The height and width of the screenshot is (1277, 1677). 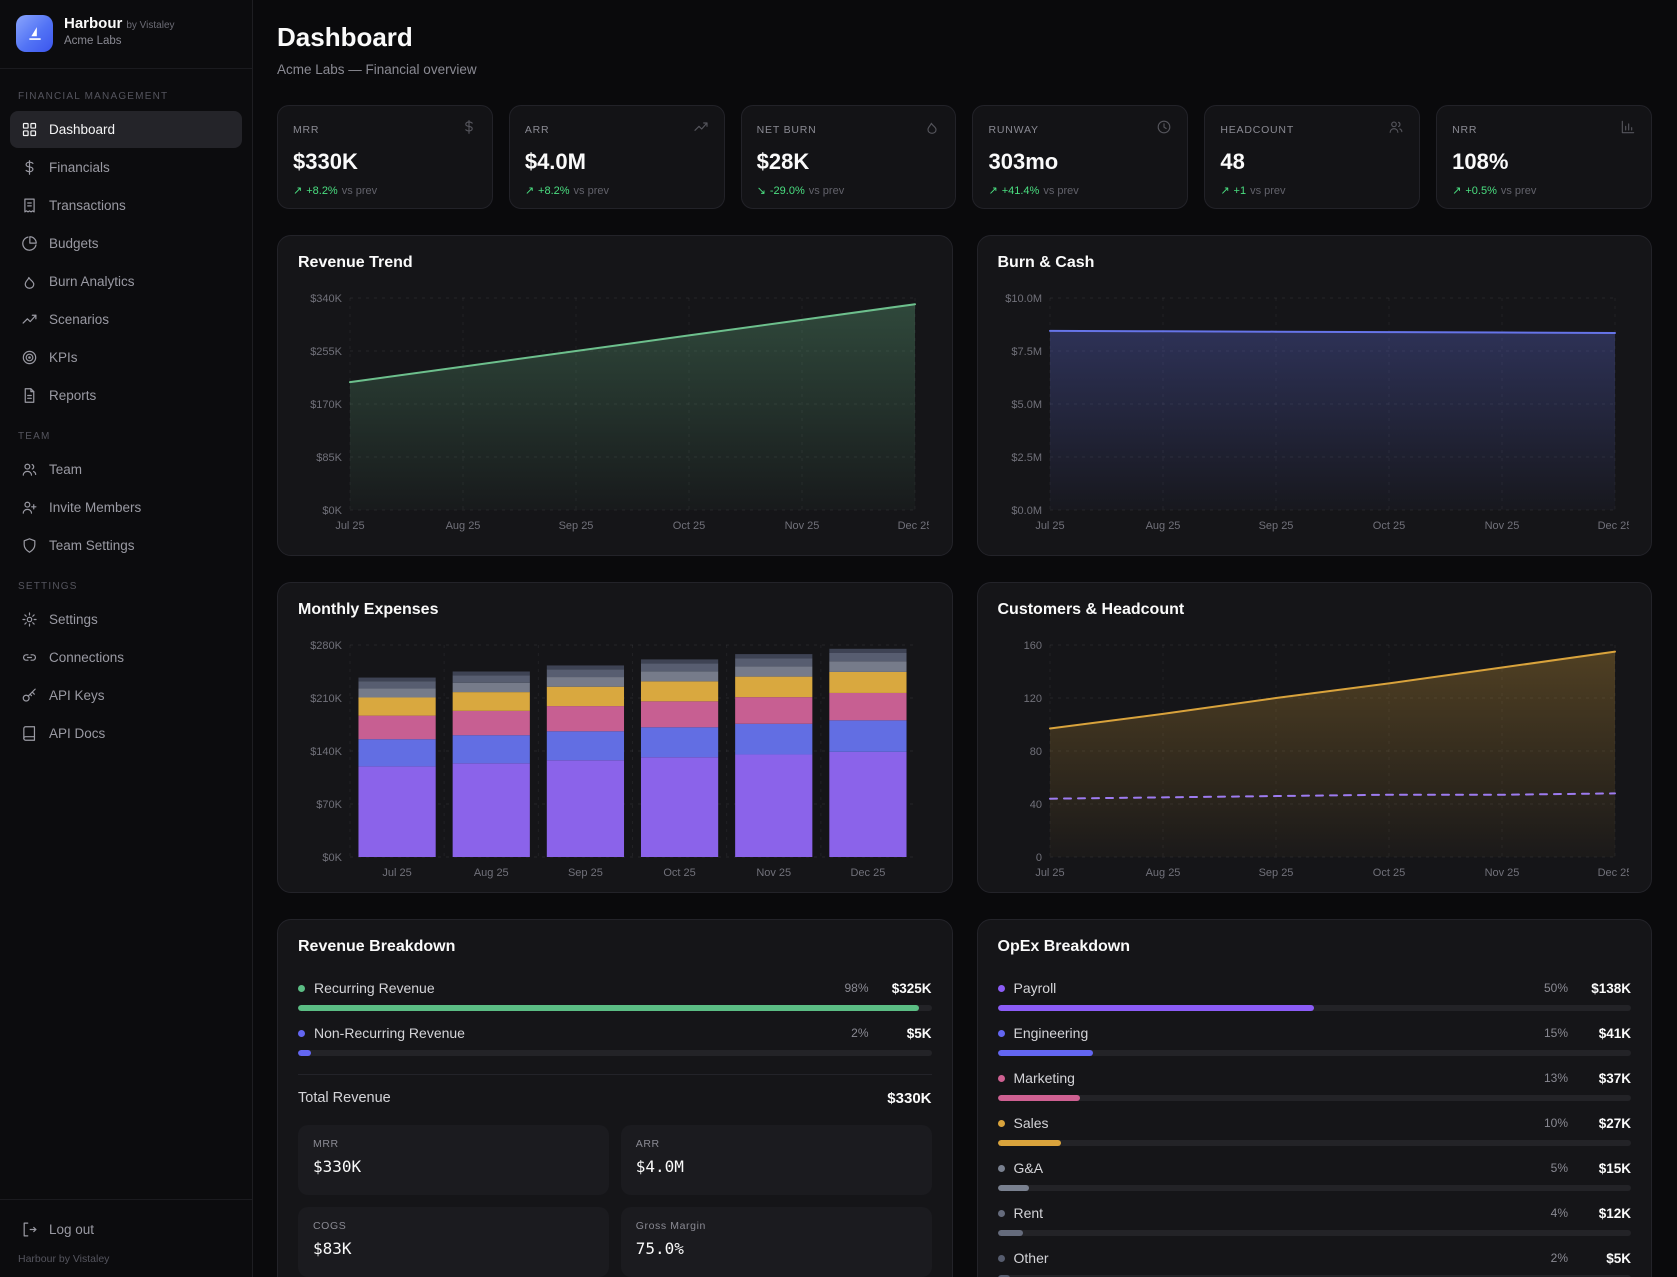 What do you see at coordinates (126, 34) in the screenshot?
I see `brand: Harbour by Vistaley Acme Labs` at bounding box center [126, 34].